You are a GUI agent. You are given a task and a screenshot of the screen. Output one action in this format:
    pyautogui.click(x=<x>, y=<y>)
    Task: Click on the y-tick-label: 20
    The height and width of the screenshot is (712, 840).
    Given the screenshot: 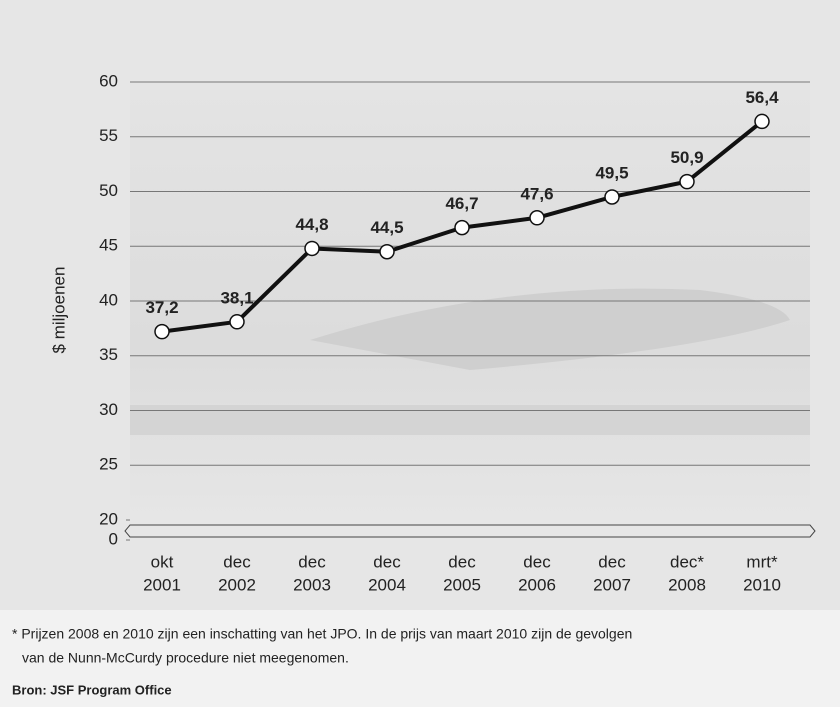 What is the action you would take?
    pyautogui.click(x=108, y=518)
    